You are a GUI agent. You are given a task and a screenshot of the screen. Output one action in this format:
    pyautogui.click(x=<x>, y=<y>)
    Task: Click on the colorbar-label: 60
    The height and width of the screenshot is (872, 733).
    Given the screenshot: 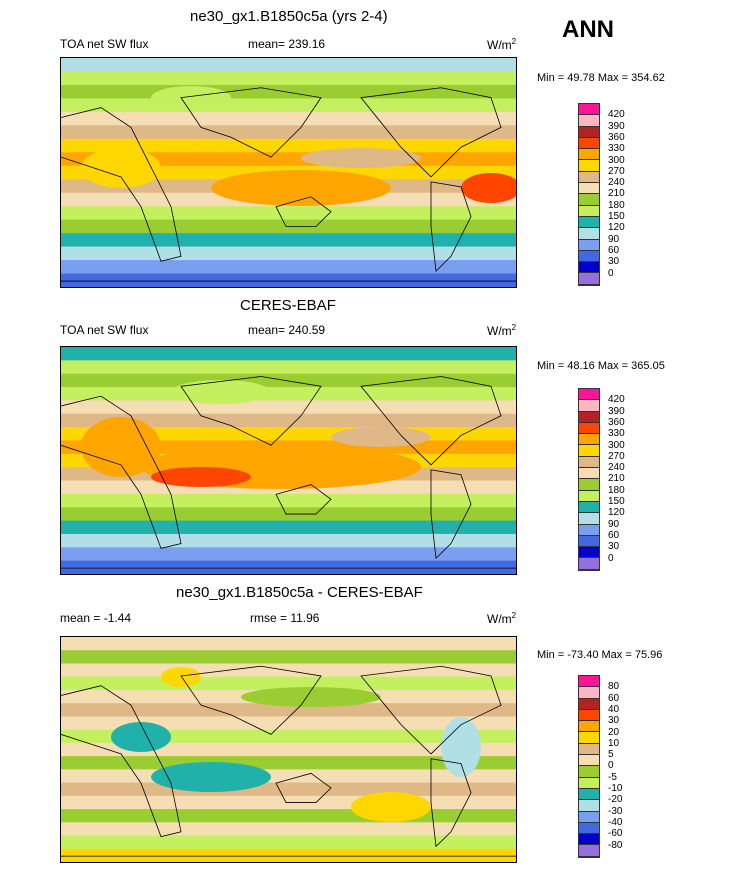 What is the action you would take?
    pyautogui.click(x=614, y=250)
    